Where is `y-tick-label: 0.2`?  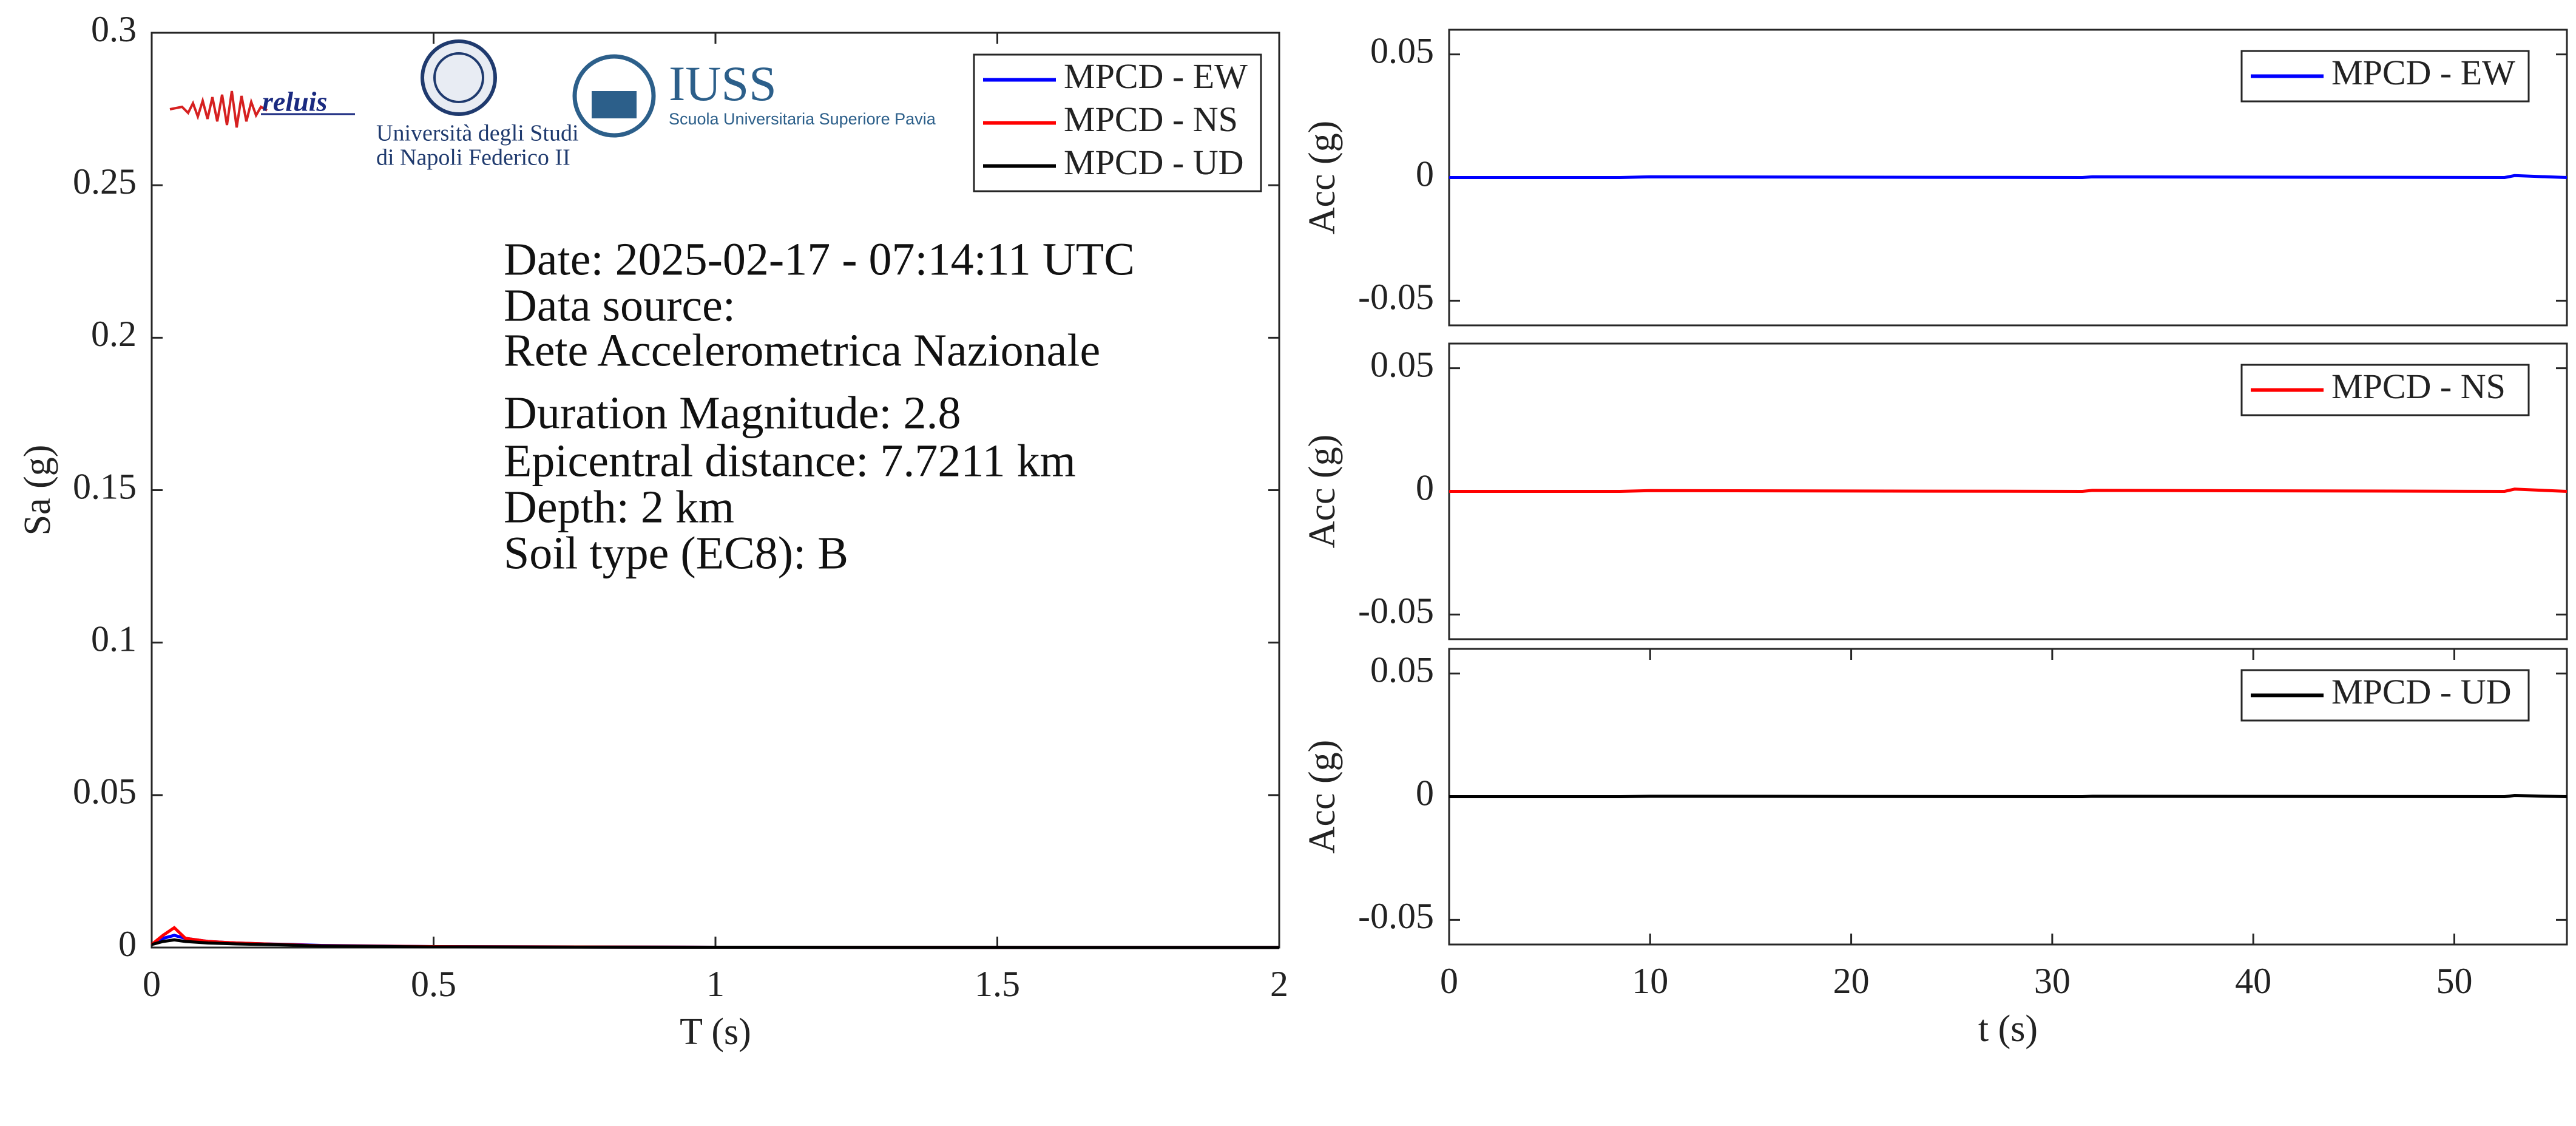 y-tick-label: 0.2 is located at coordinates (114, 334).